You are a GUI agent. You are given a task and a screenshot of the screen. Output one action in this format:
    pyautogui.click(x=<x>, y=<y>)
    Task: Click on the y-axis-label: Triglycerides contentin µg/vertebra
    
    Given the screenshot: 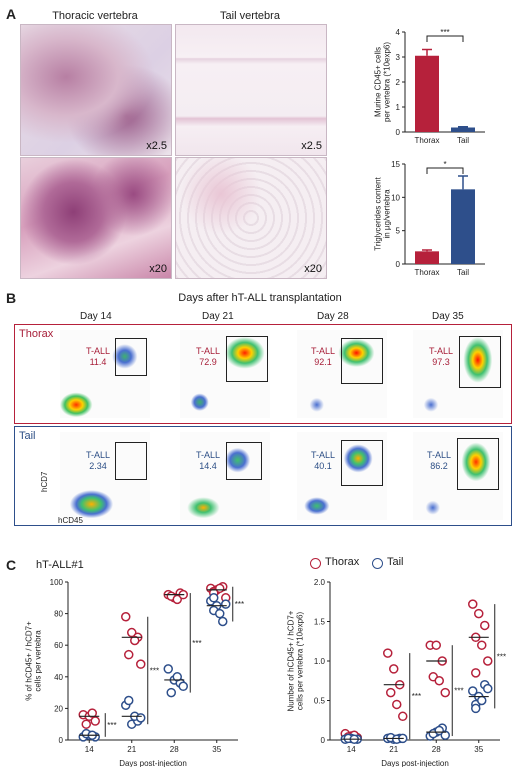 What is the action you would take?
    pyautogui.click(x=383, y=213)
    